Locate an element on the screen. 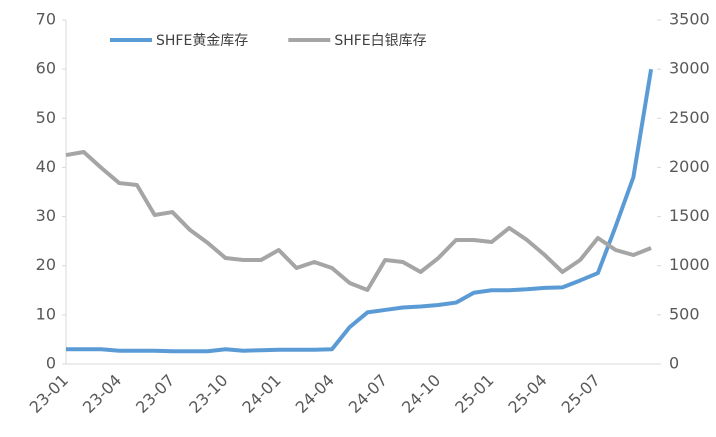 Image resolution: width=716 pixels, height=437 pixels. y-tick-label: 60 is located at coordinates (46, 68).